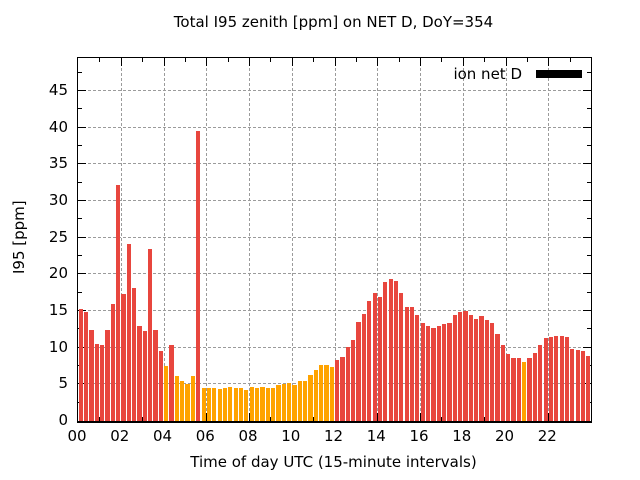  Describe the element at coordinates (333, 436) in the screenshot. I see `x-tick-label-12: 12` at that location.